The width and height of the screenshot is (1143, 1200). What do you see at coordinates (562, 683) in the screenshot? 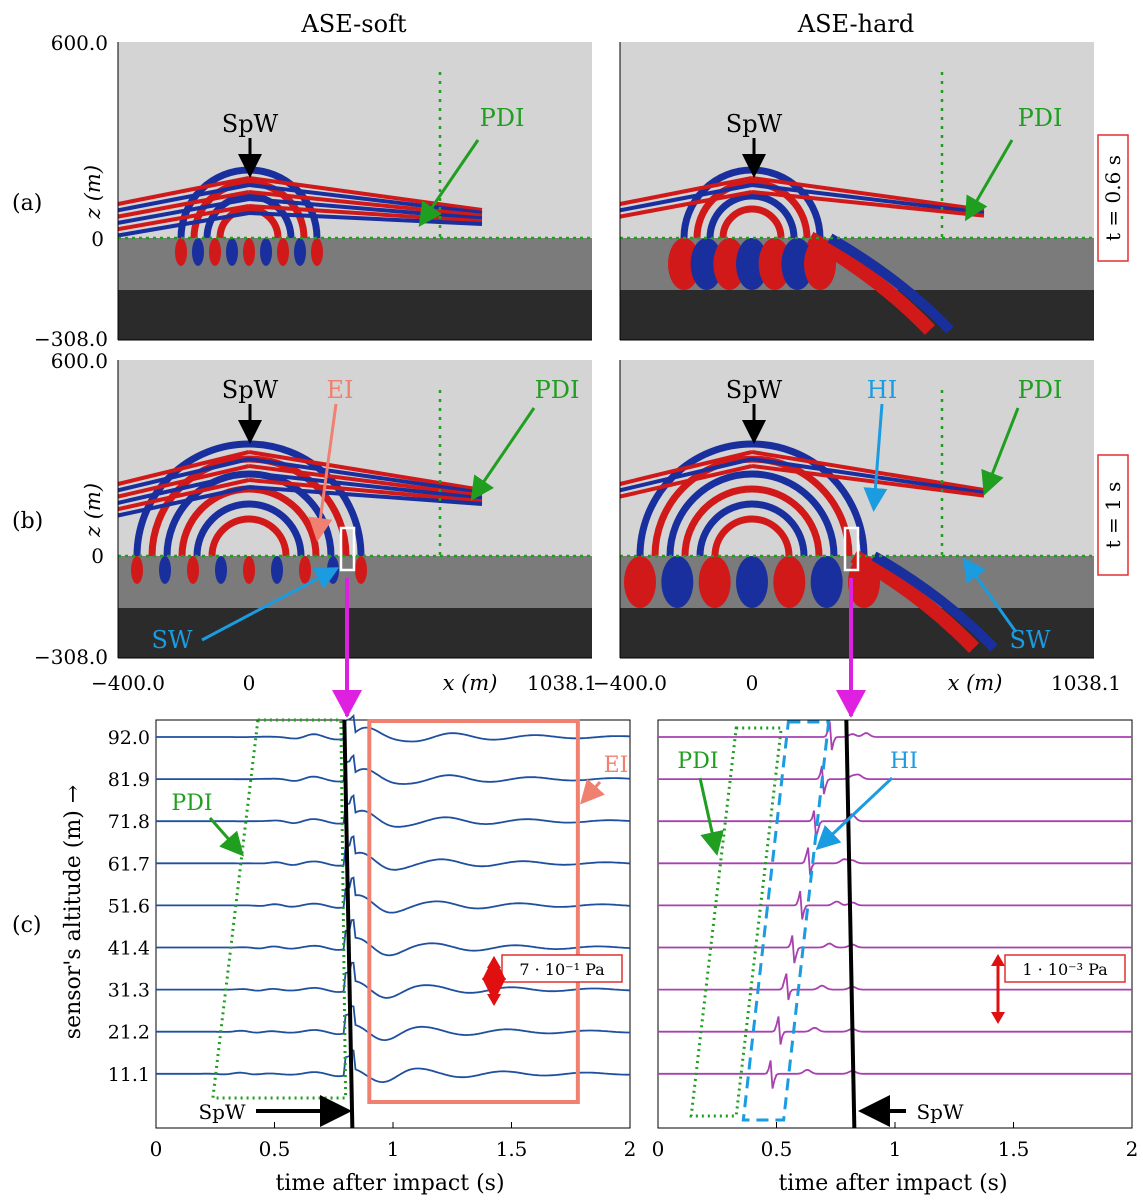
I see `x-right-label-soft: 1038.1` at bounding box center [562, 683].